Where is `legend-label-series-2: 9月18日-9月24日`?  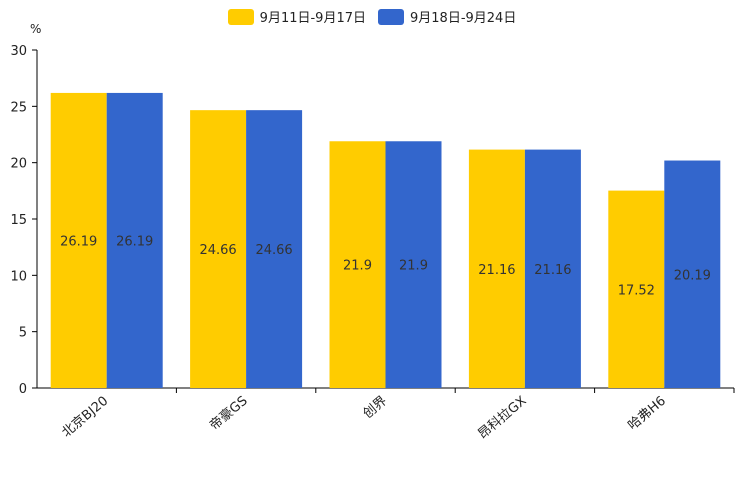 legend-label-series-2: 9月18日-9月24日 is located at coordinates (463, 18).